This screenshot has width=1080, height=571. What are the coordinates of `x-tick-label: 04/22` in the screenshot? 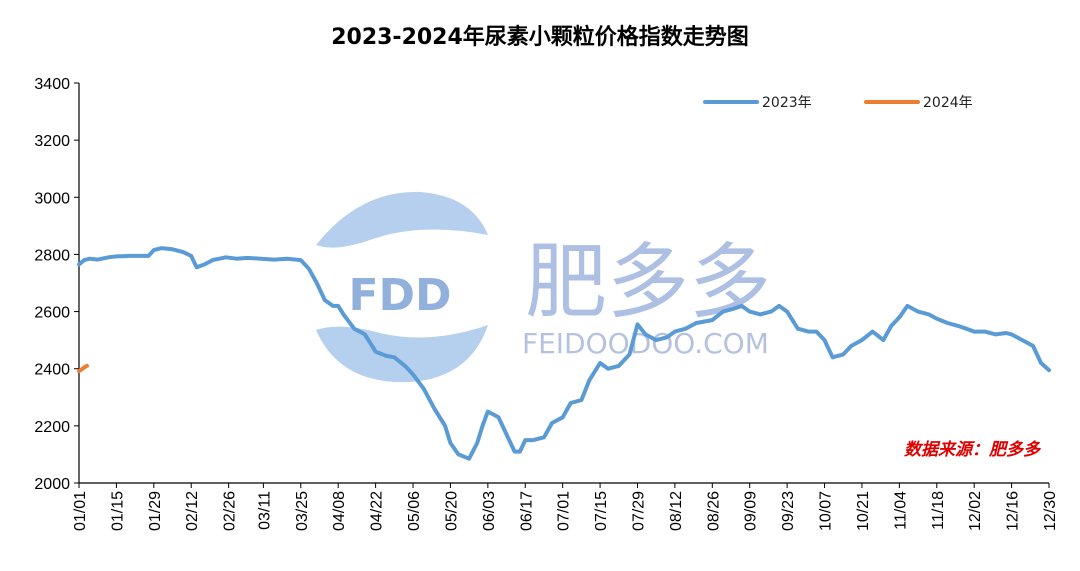 It's located at (377, 511).